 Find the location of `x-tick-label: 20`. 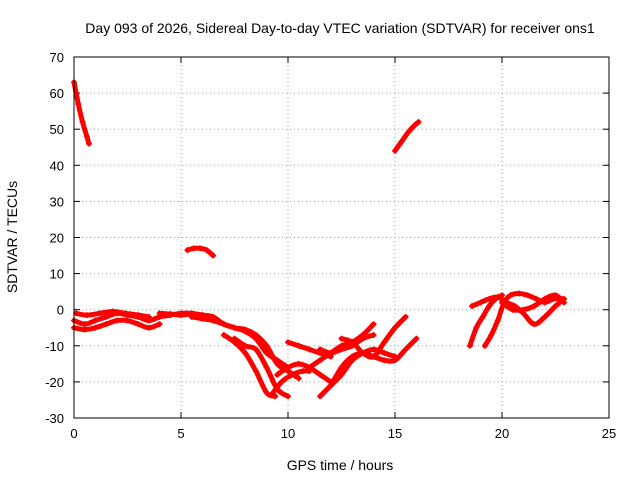

x-tick-label: 20 is located at coordinates (502, 433).